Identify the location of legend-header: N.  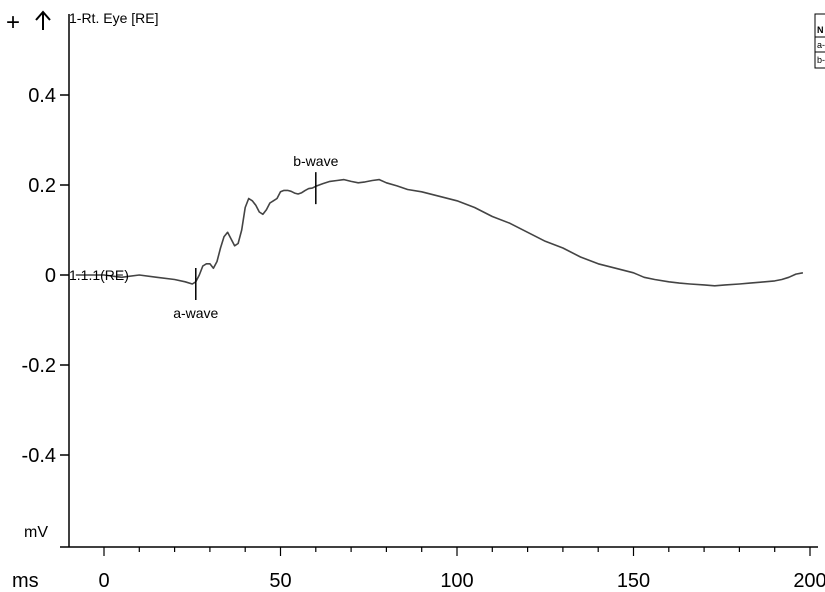
(820, 30).